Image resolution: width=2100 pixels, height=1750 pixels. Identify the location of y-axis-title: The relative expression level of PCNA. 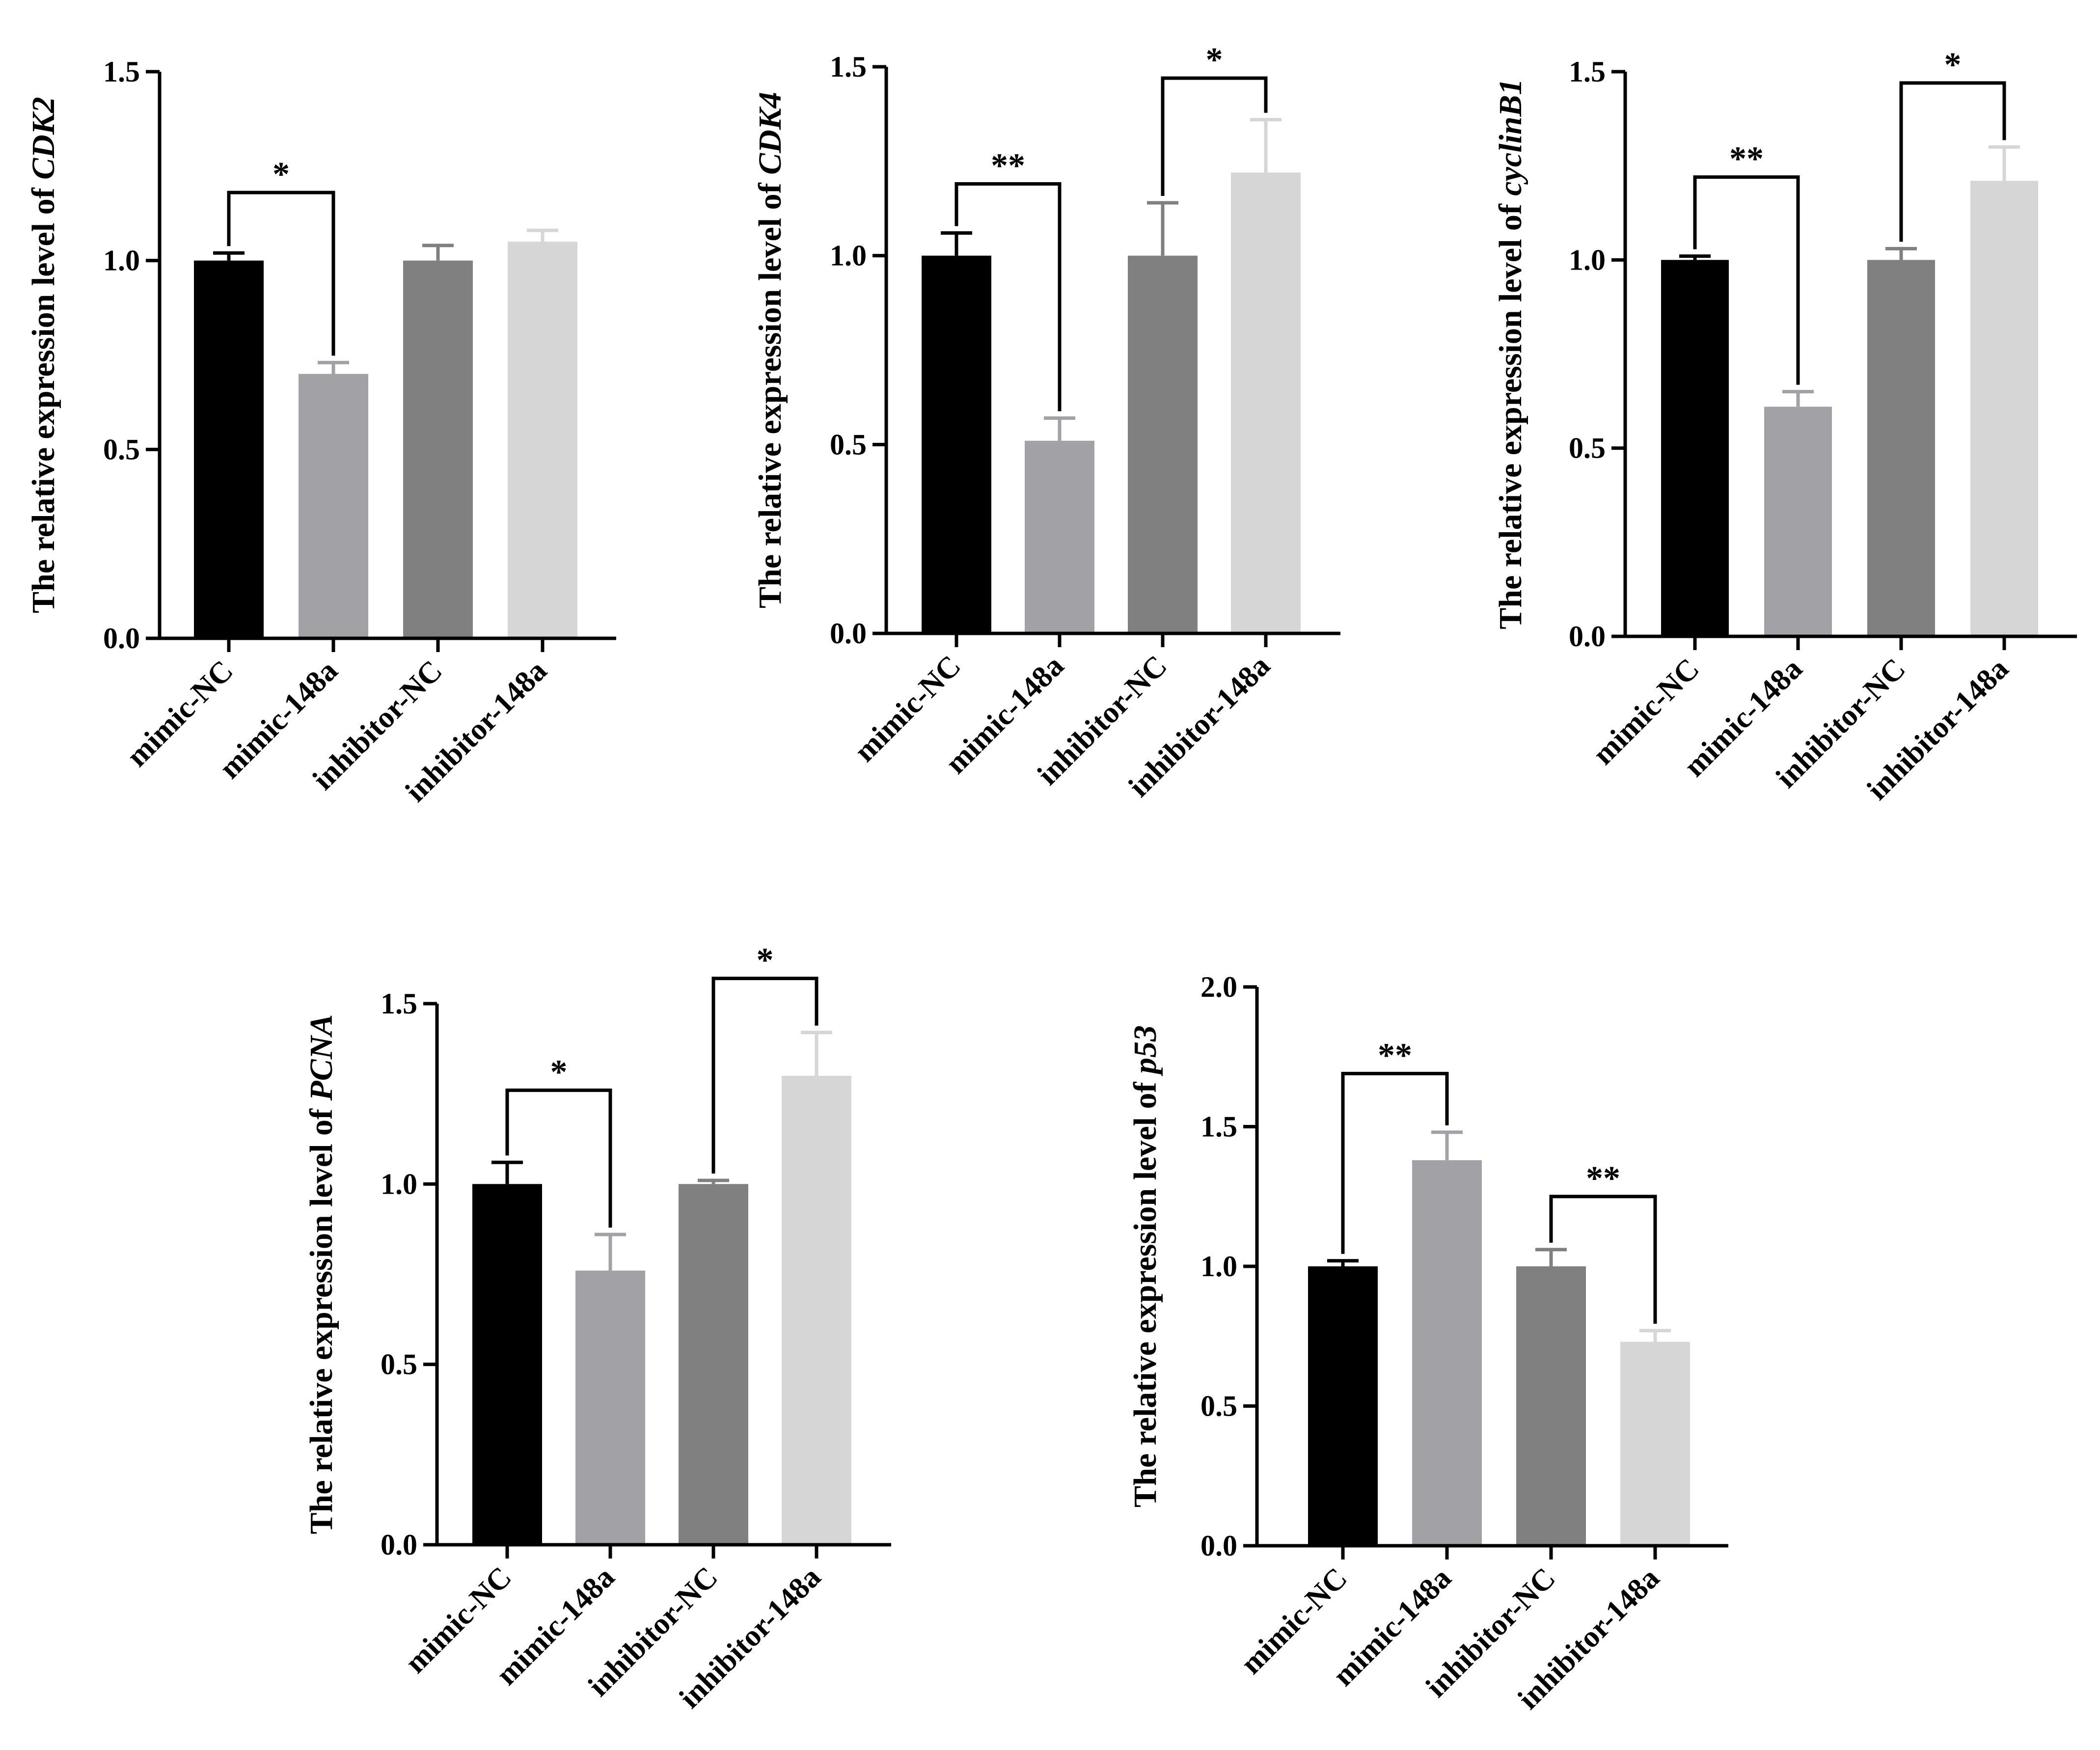
(321, 1274).